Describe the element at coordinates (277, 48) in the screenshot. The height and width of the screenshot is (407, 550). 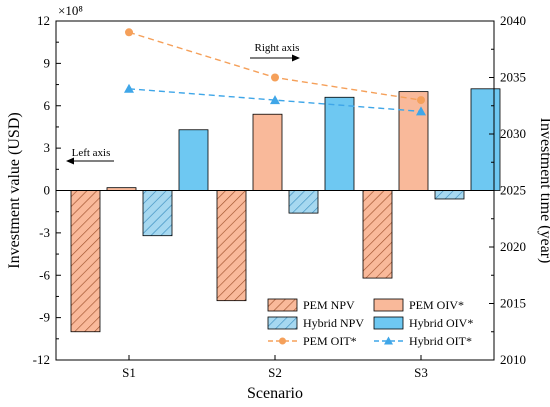
I see `right-axis-annotation-text: Right axis` at that location.